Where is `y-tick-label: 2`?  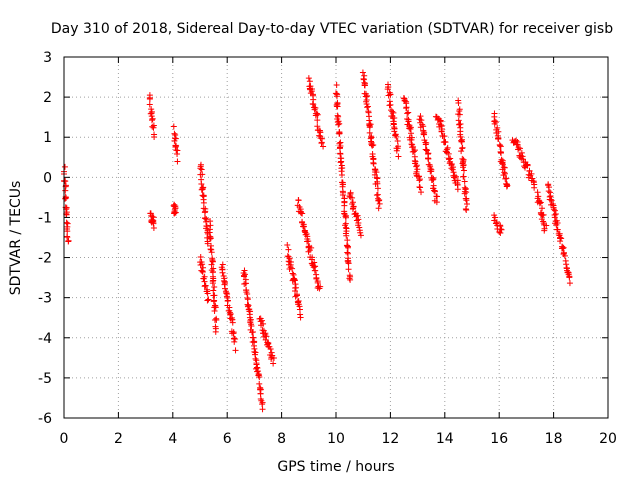
y-tick-label: 2 is located at coordinates (47, 98).